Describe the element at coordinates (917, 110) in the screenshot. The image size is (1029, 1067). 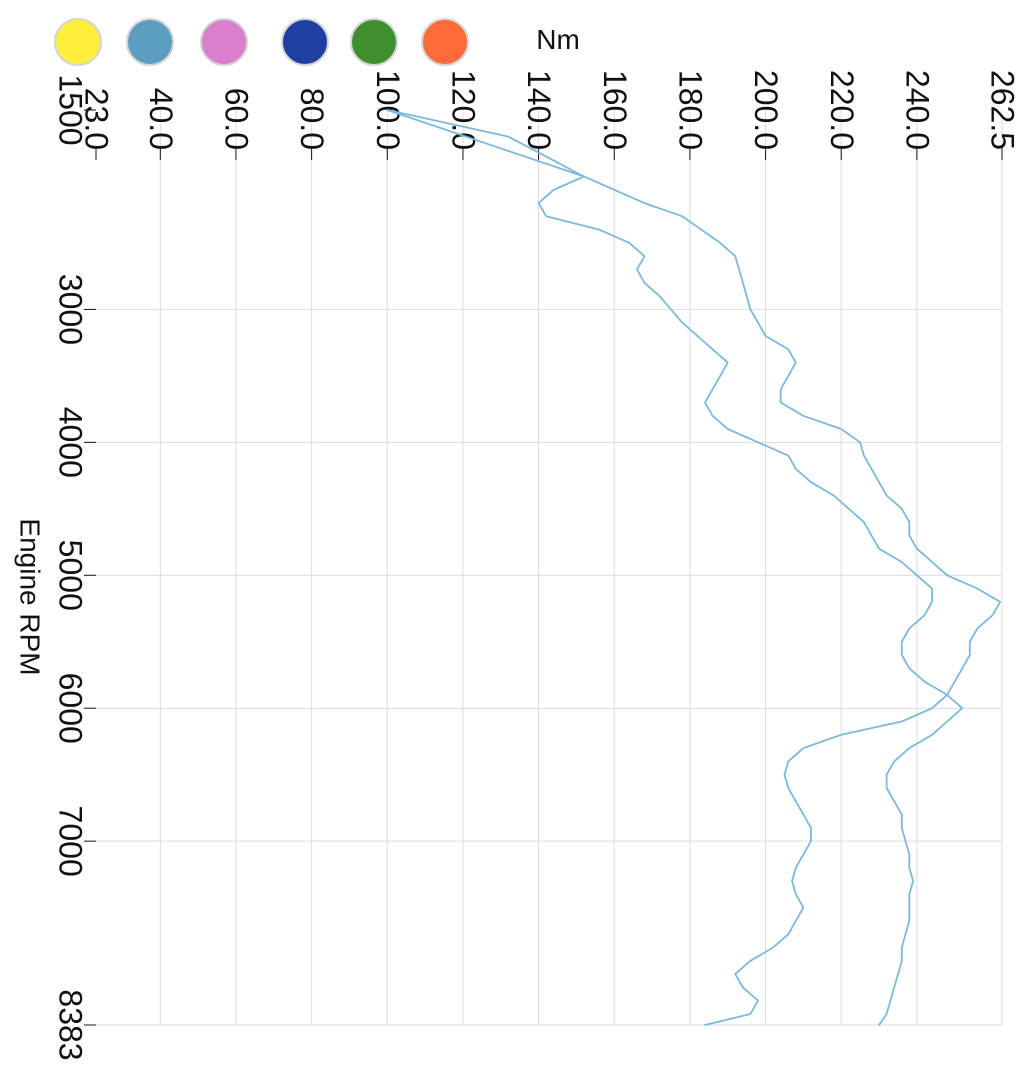
I see `y-tick-label-240.0: 240.0` at that location.